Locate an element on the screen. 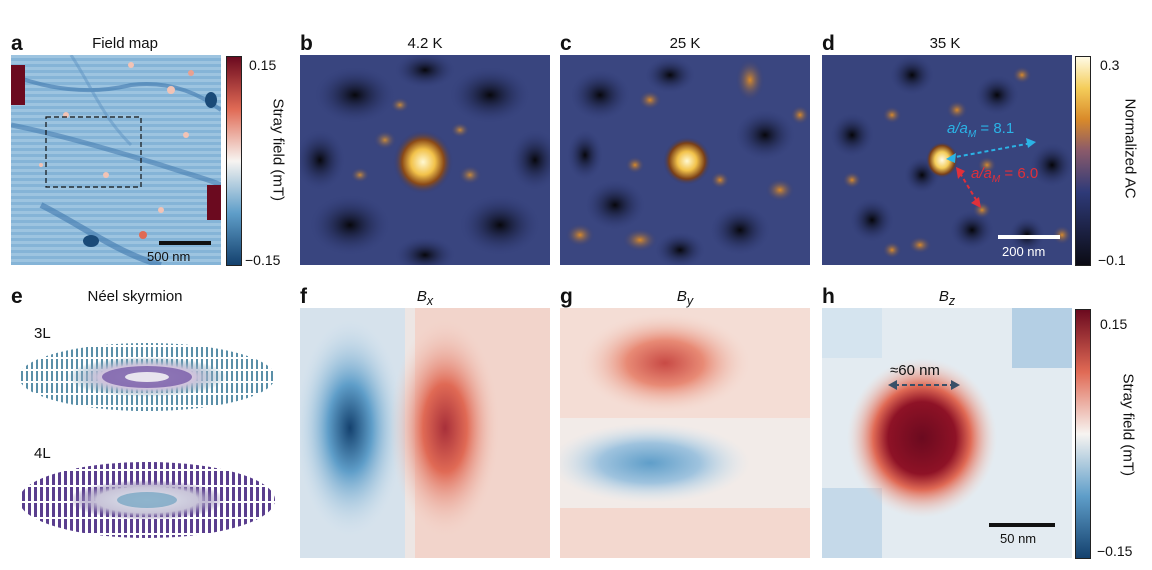  field-map-scale-bar-label: 500 nm is located at coordinates (169, 256).